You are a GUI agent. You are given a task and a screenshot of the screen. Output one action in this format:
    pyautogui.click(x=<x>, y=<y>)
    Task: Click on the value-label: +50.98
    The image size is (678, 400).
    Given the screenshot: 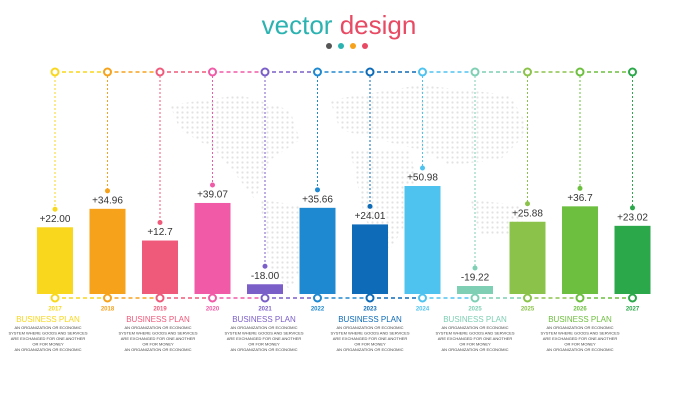 What is the action you would take?
    pyautogui.click(x=422, y=178)
    